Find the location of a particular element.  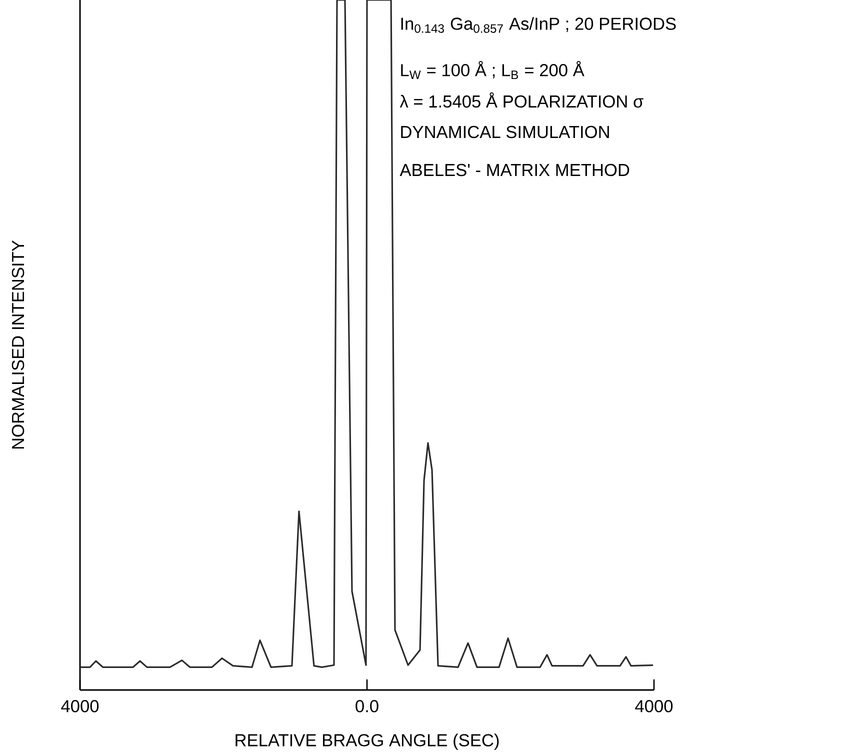

annotation: λ = 1.5405 Å POLARIZATION σ is located at coordinates (522, 100).